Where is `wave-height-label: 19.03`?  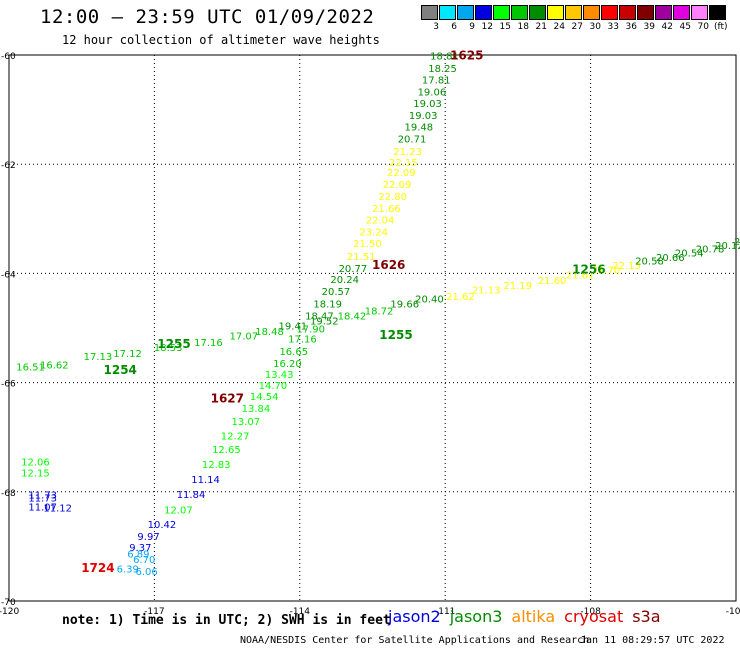 wave-height-label: 19.03 is located at coordinates (423, 116).